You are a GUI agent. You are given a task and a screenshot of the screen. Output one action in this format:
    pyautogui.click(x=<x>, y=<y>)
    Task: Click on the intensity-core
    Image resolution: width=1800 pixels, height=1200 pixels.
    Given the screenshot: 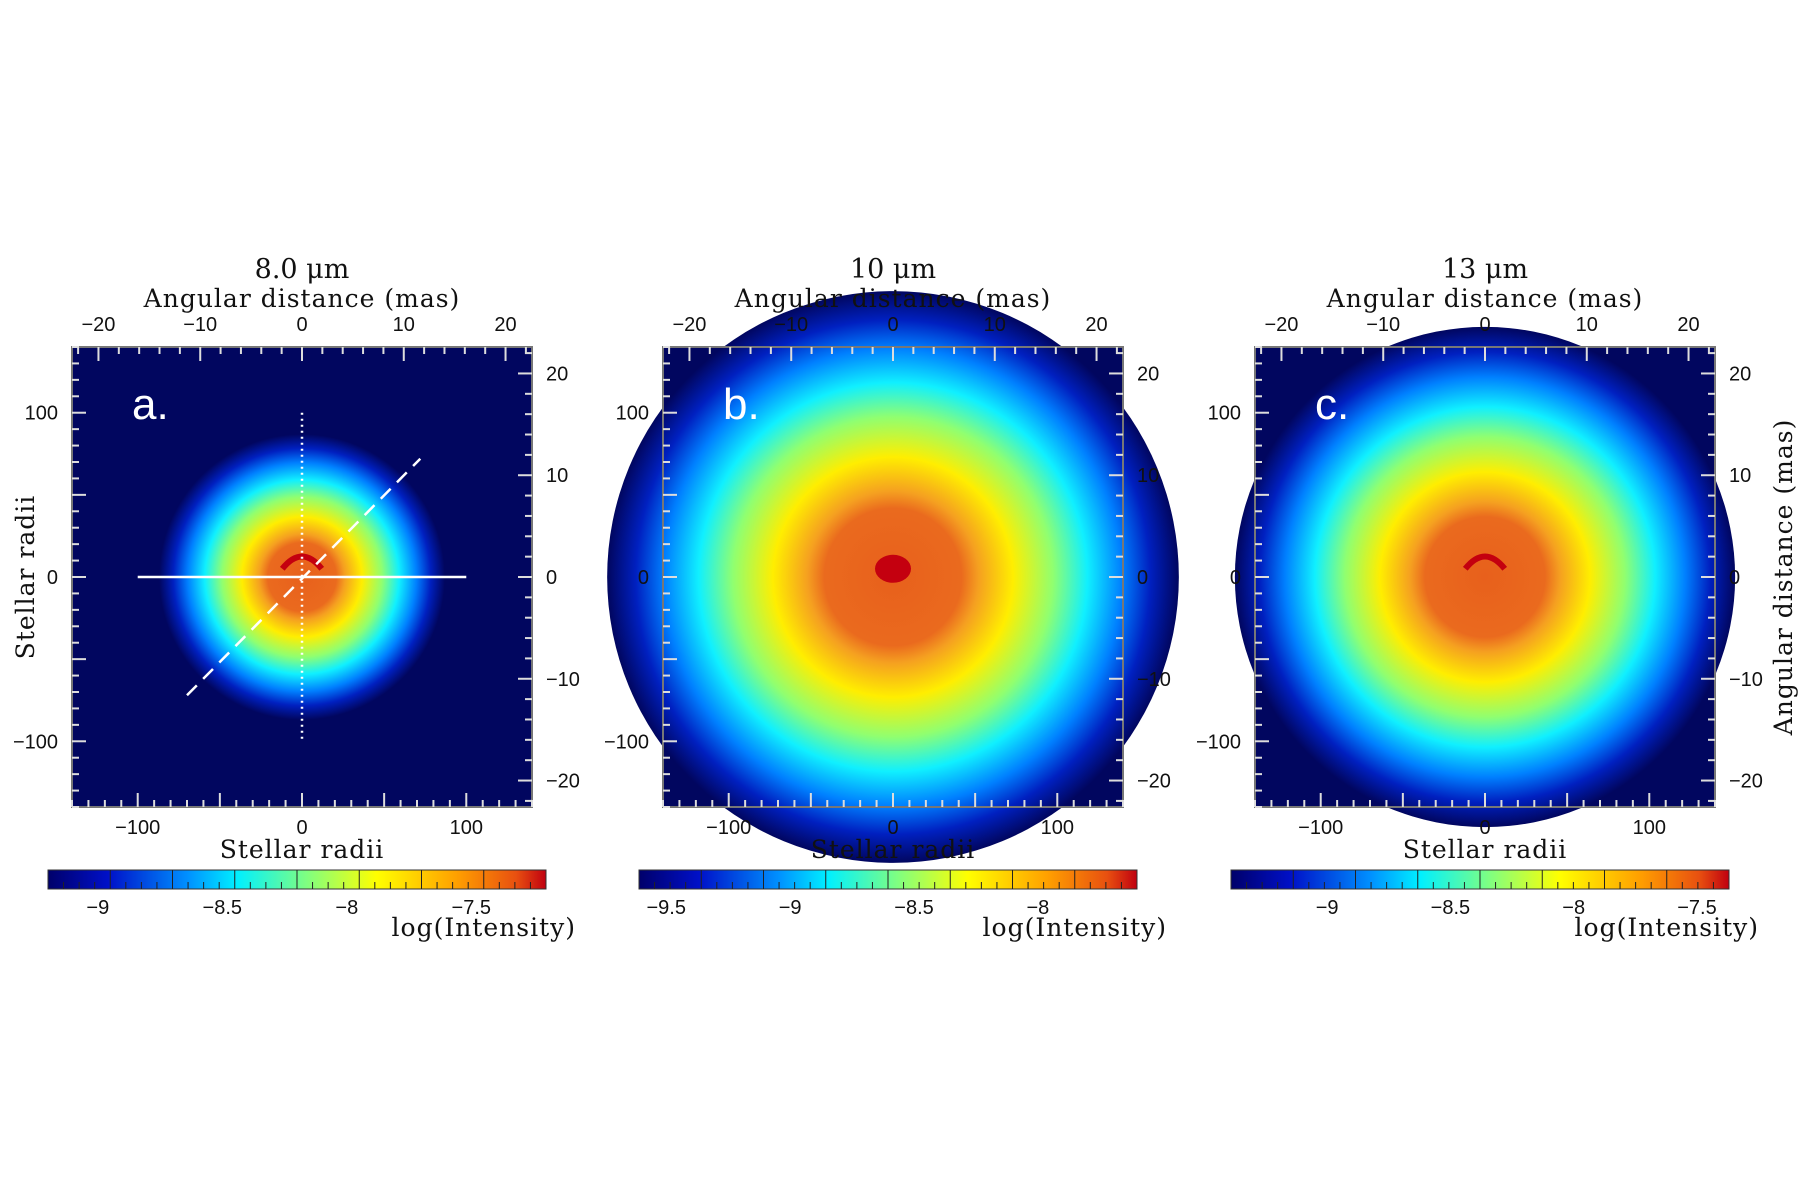 What is the action you would take?
    pyautogui.click(x=893, y=568)
    